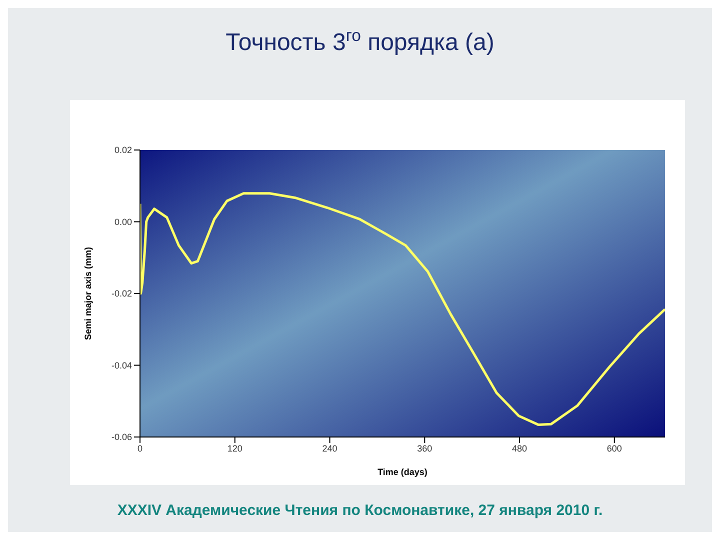  I want to click on y-tick-label: 0.02, so click(123, 150).